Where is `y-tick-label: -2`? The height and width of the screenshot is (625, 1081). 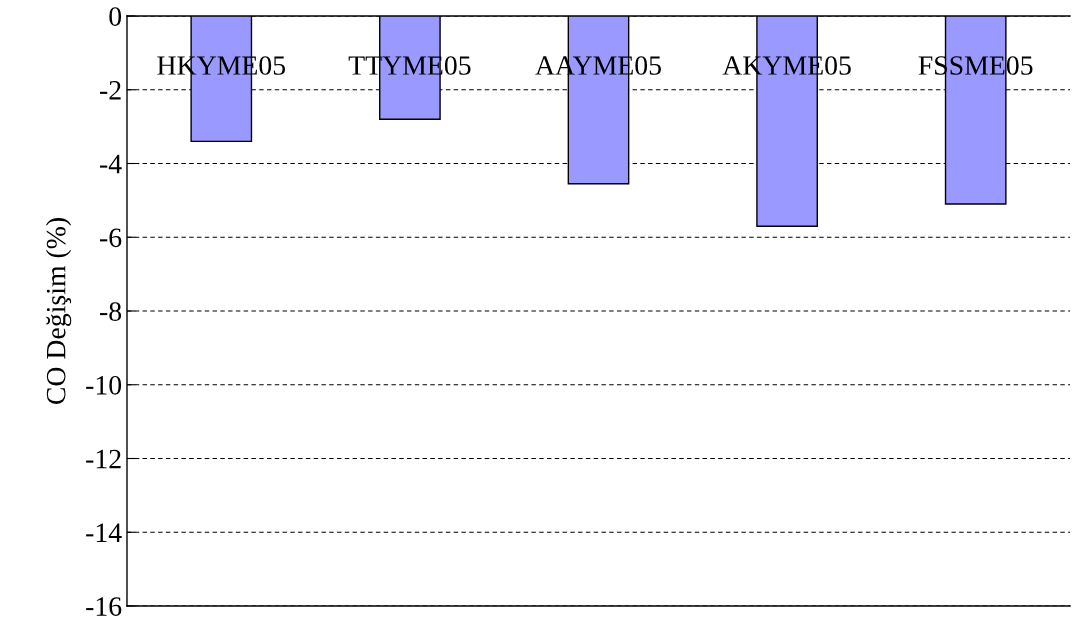
y-tick-label: -2 is located at coordinates (110, 90).